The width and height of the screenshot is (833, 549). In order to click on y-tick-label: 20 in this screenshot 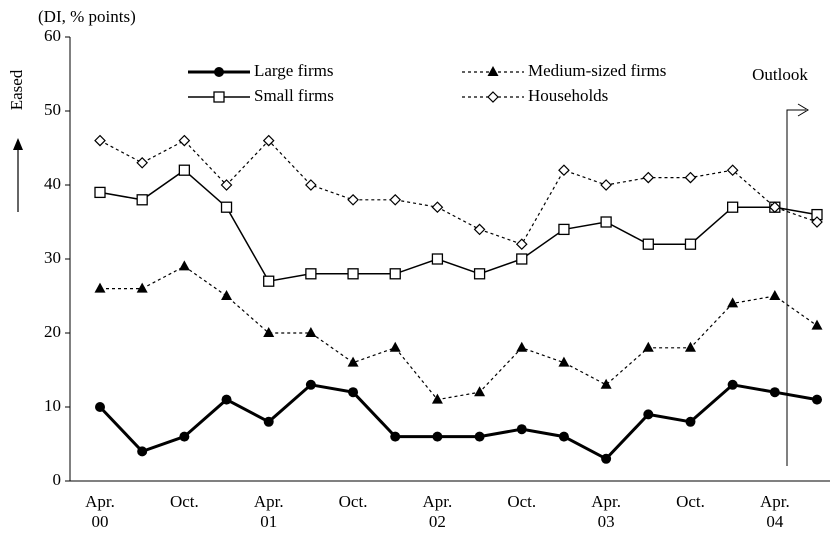, I will do `click(52, 331)`.